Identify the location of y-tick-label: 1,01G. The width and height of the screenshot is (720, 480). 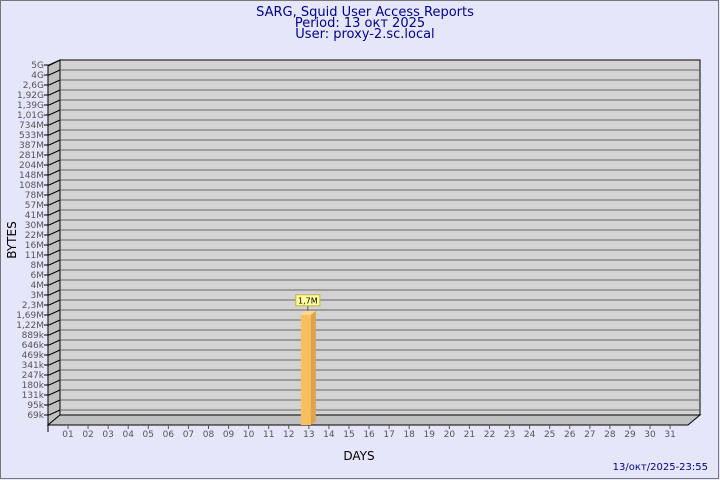
(30, 116).